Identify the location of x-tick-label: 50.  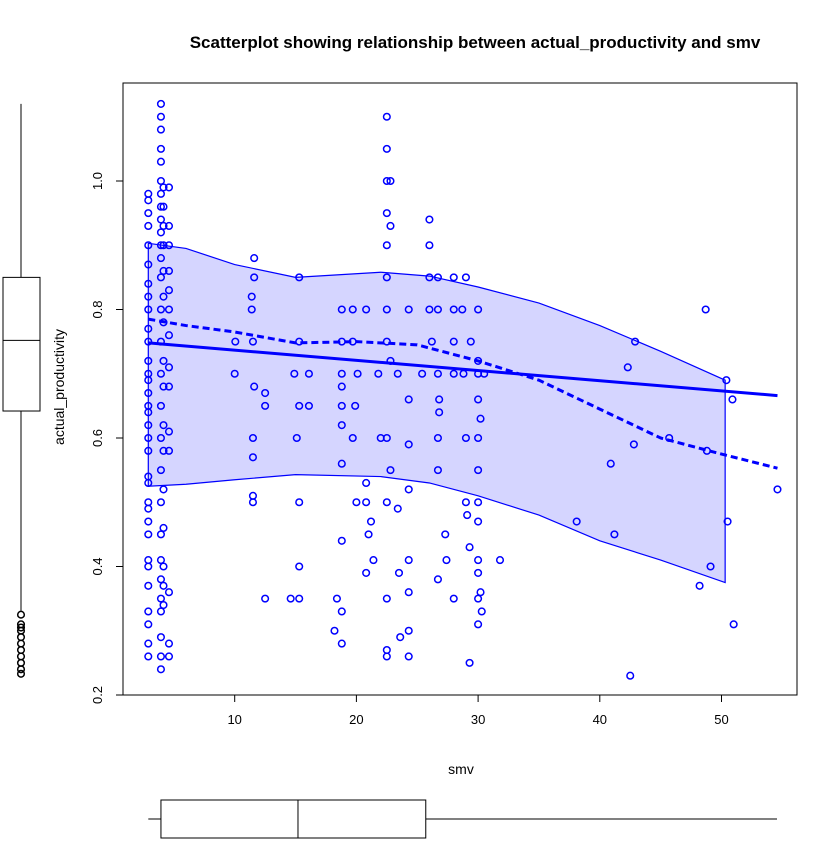
(721, 719).